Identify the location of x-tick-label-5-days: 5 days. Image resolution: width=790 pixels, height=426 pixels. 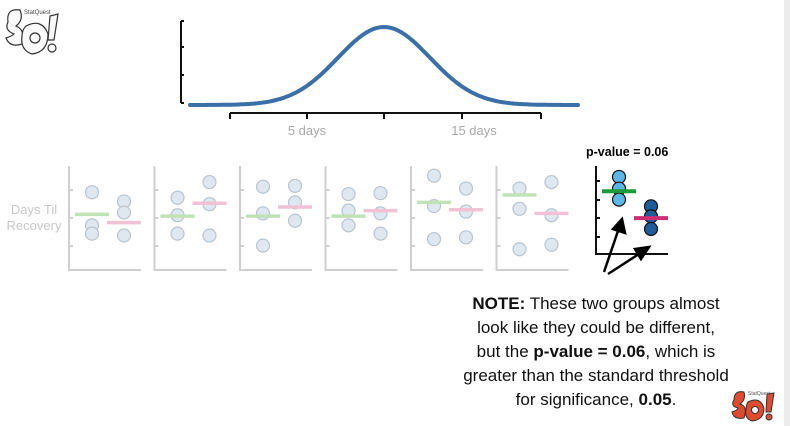
(307, 130).